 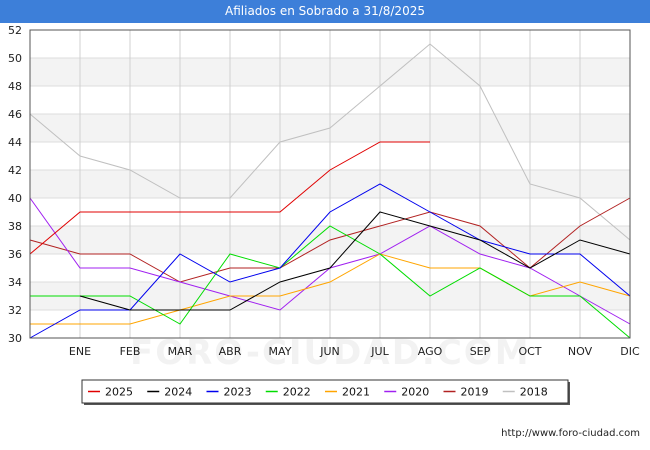 What do you see at coordinates (630, 351) in the screenshot?
I see `x-tick-label: DIC` at bounding box center [630, 351].